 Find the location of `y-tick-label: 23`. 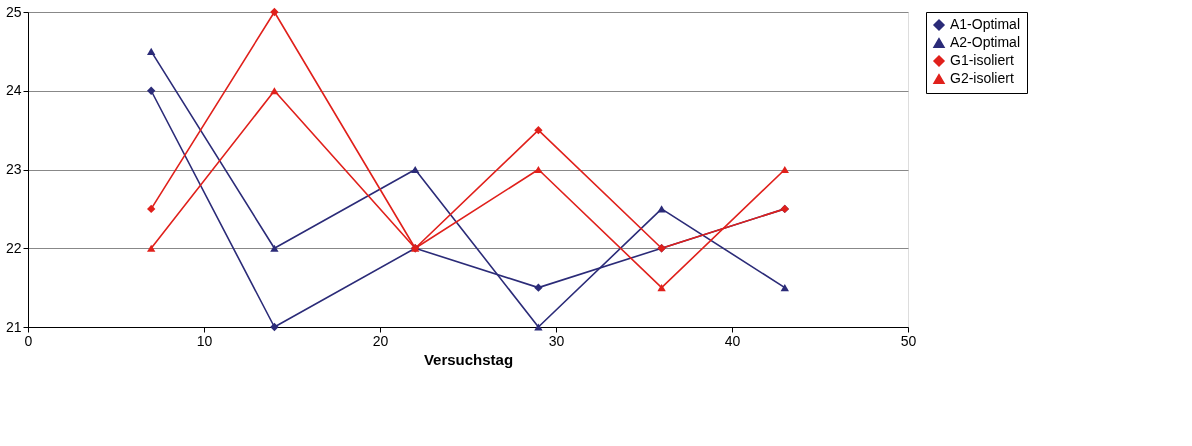

y-tick-label: 23 is located at coordinates (13, 169).